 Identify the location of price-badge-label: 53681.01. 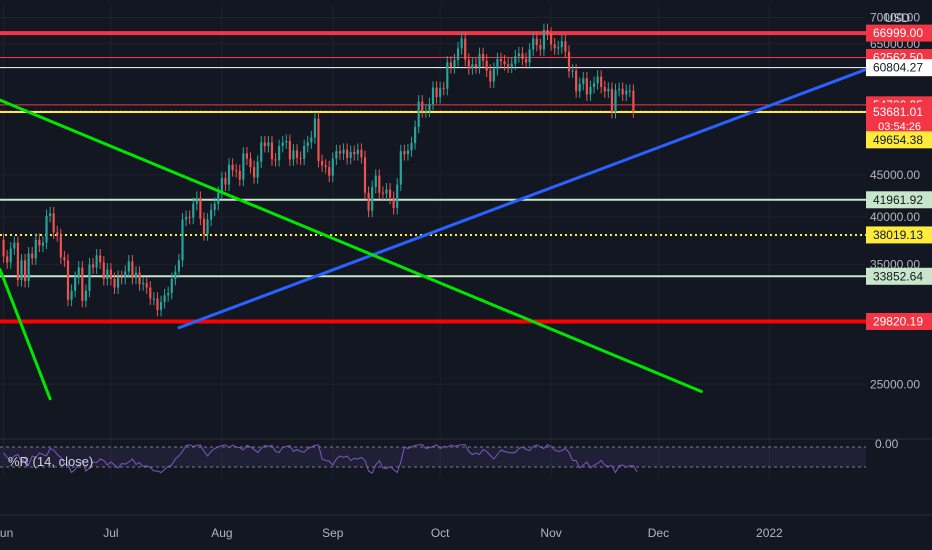
(898, 112).